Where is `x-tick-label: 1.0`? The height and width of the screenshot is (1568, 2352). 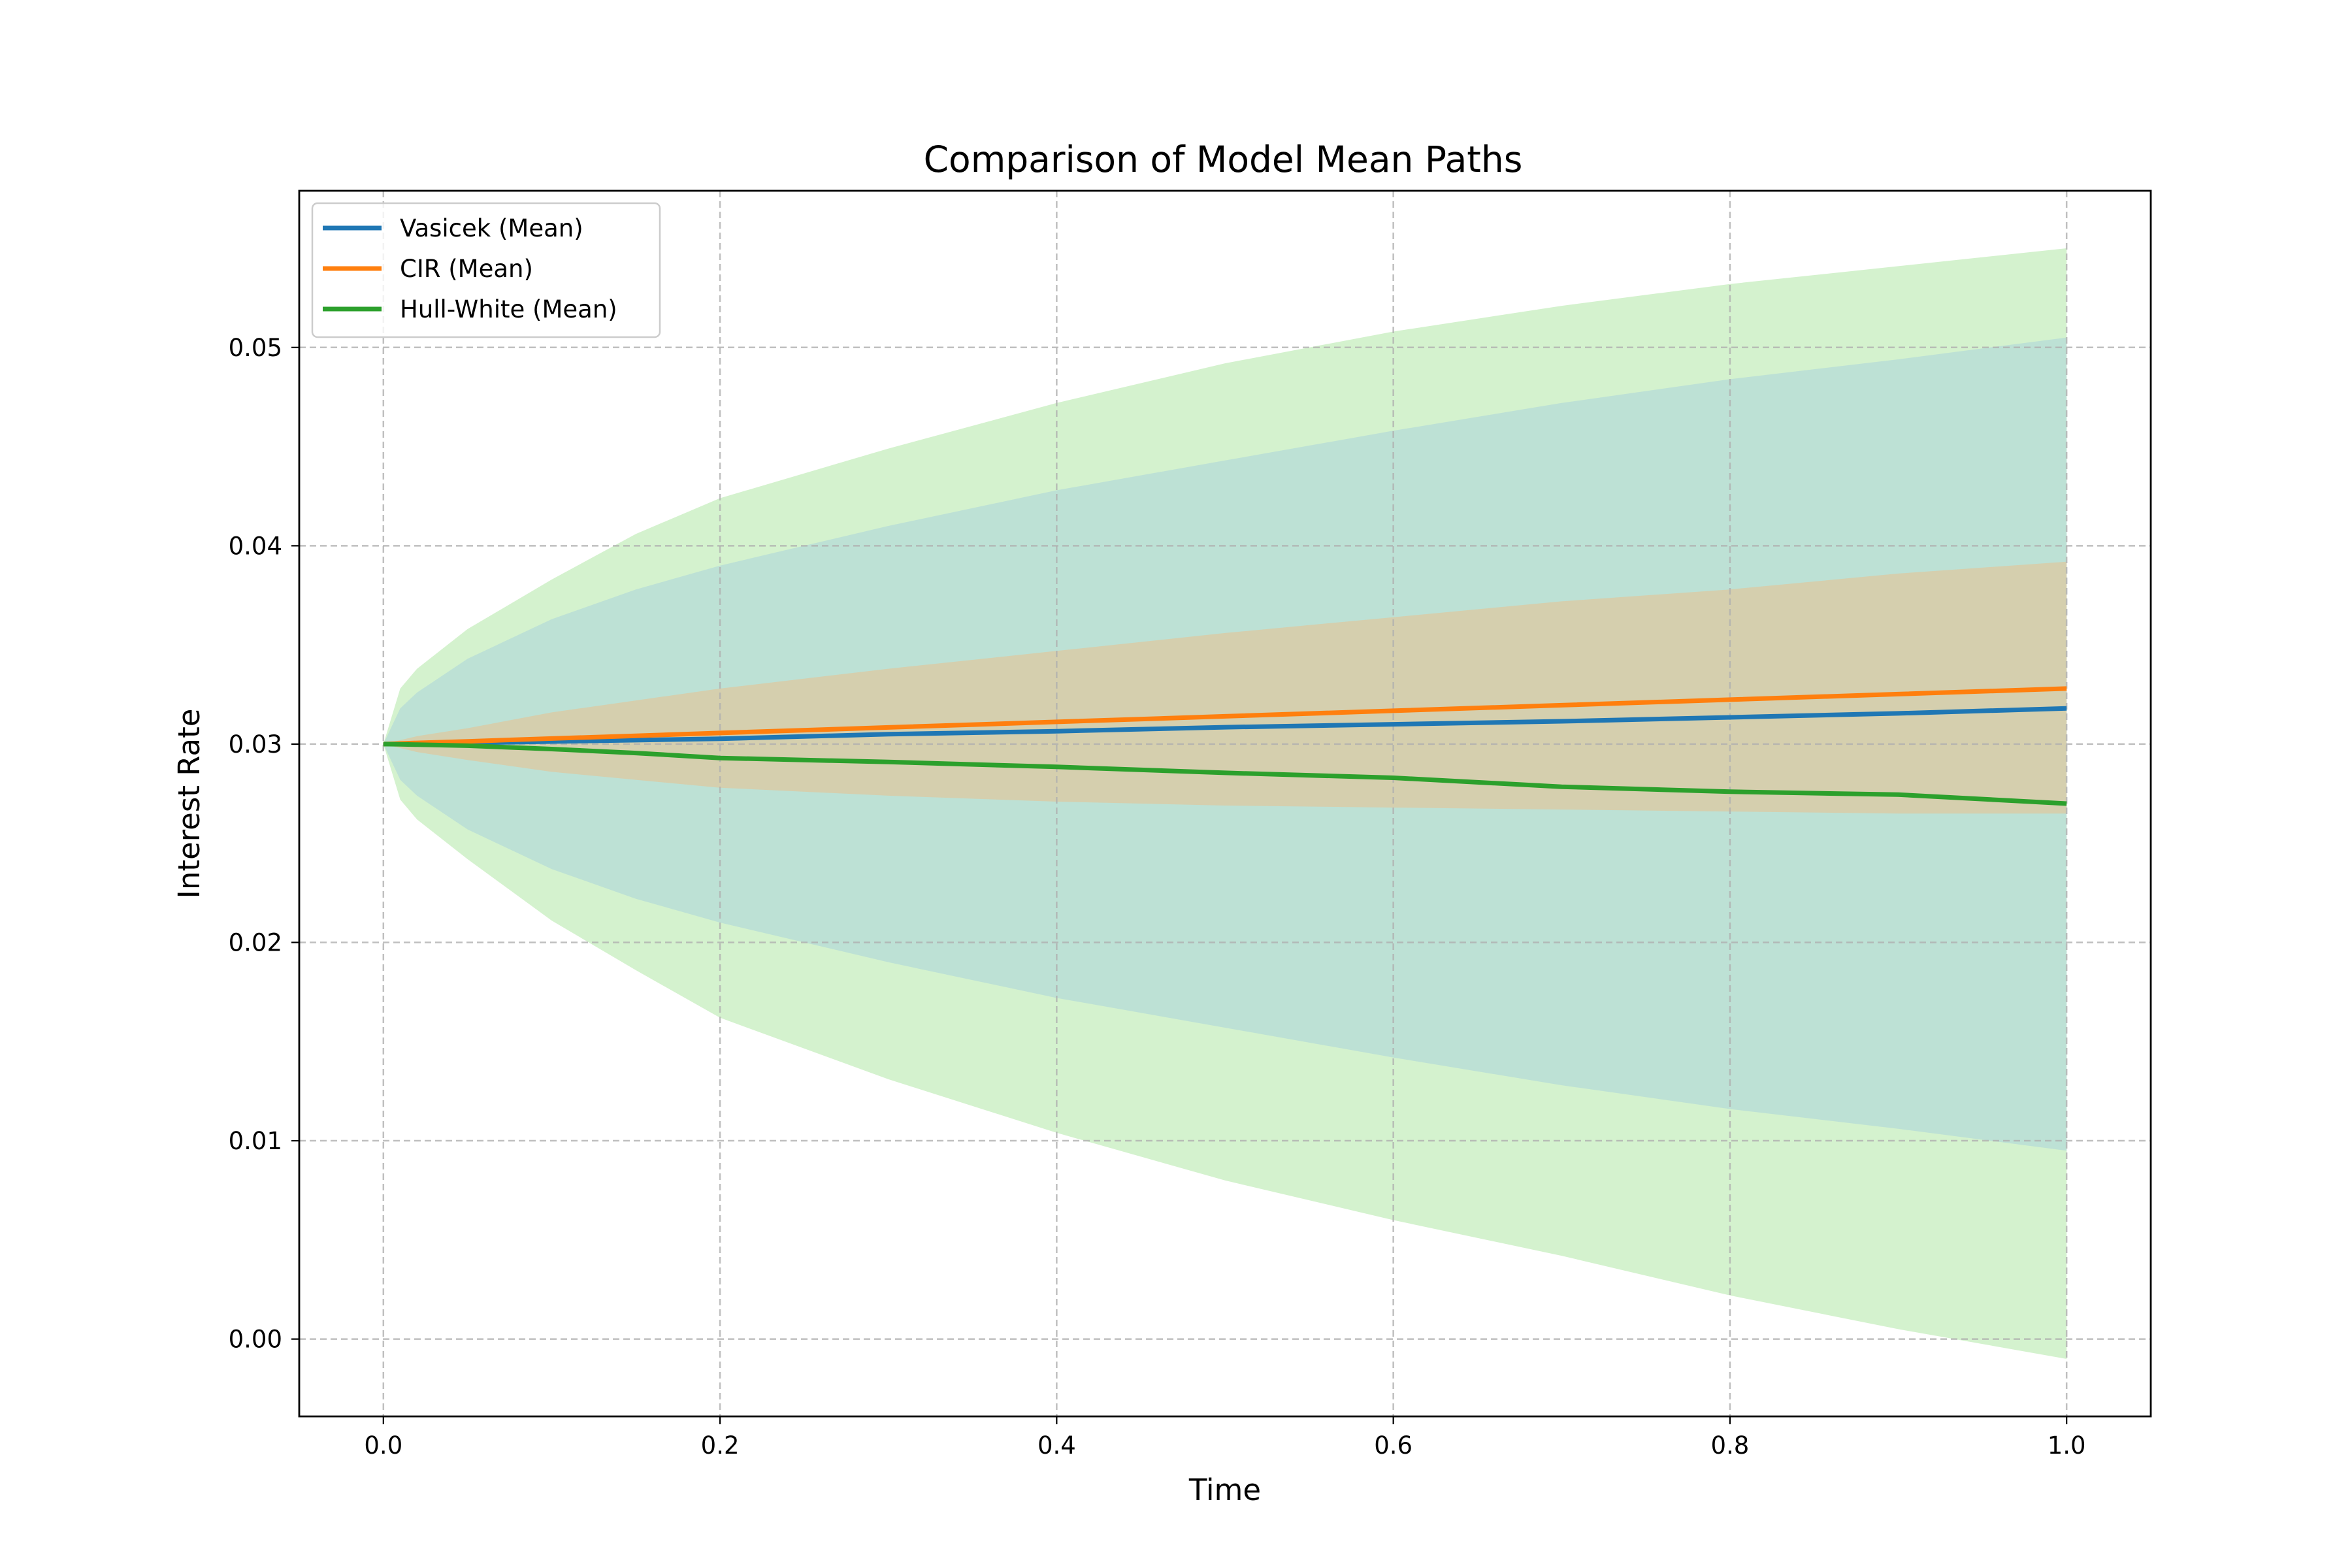
x-tick-label: 1.0 is located at coordinates (2067, 1445).